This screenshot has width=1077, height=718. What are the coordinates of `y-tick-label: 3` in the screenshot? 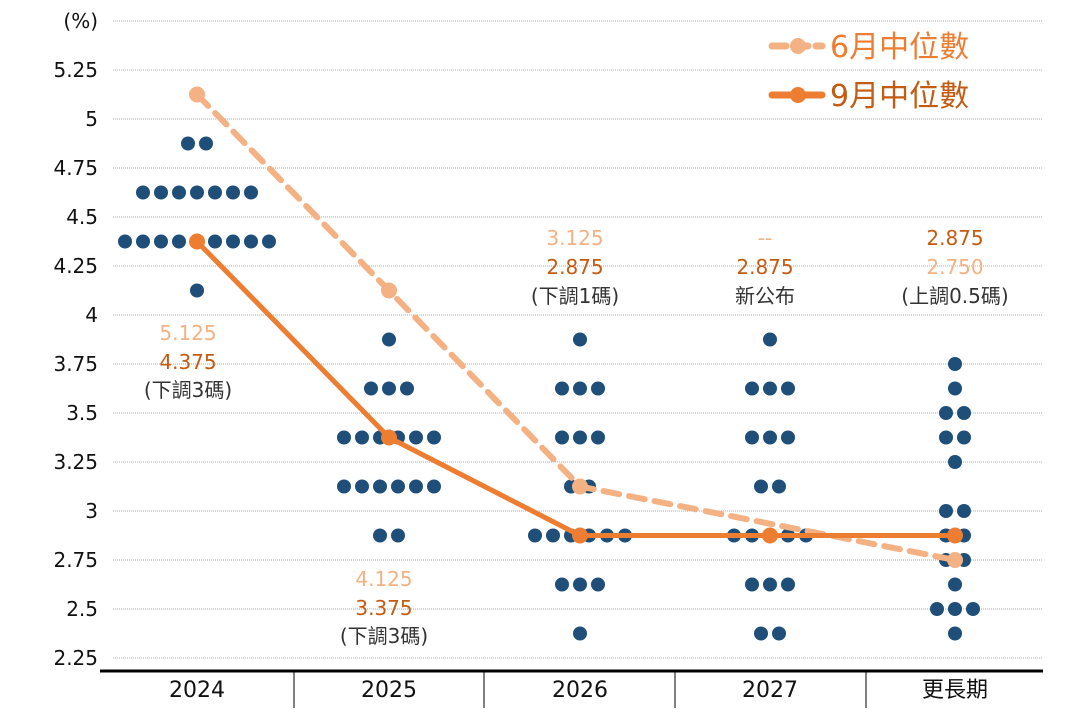 It's located at (91, 511).